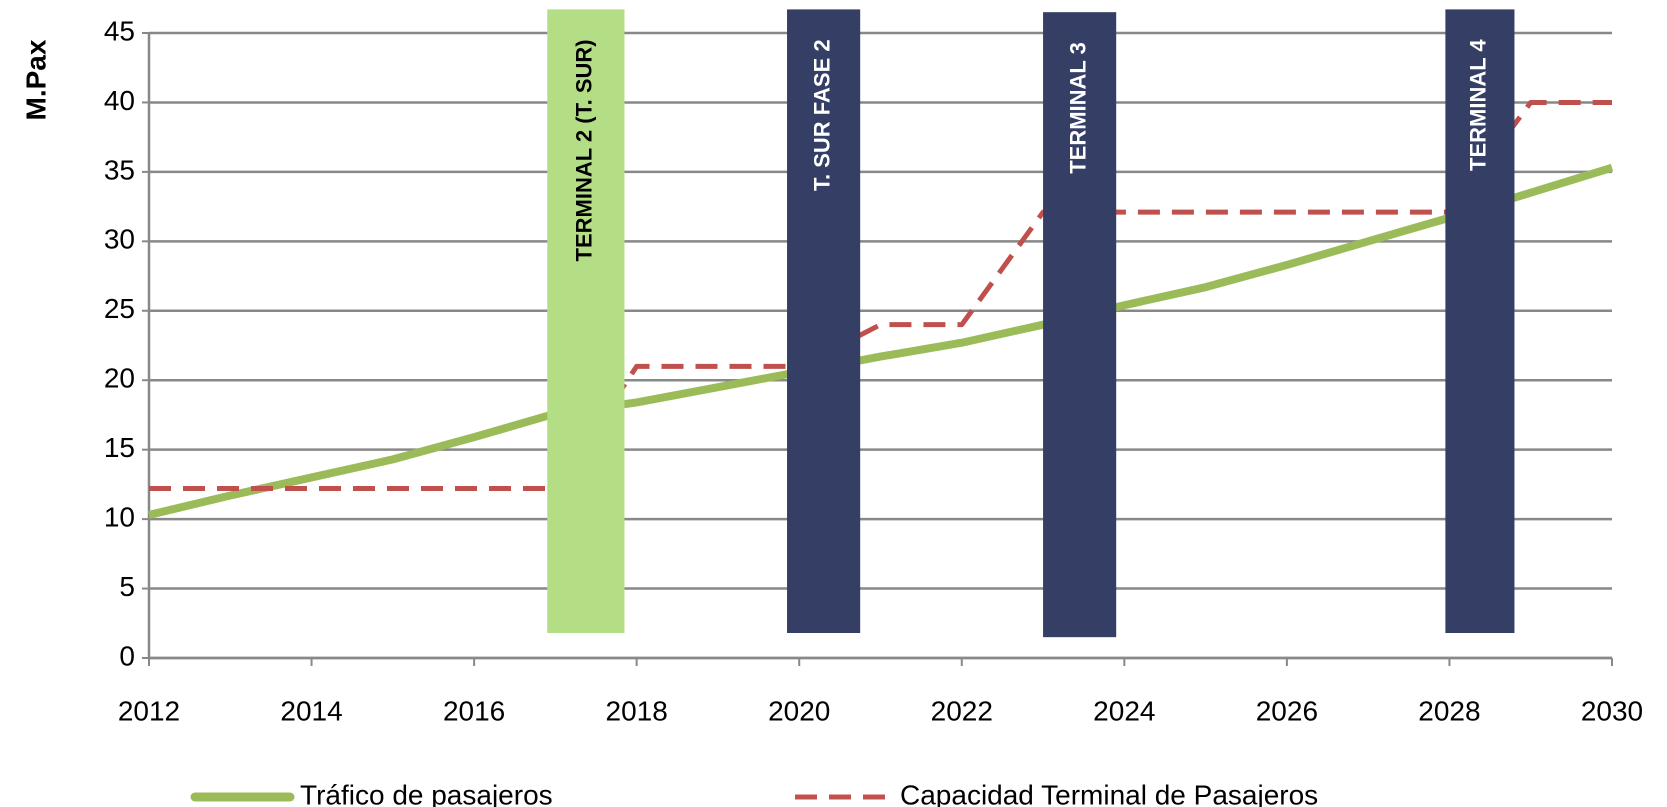 The image size is (1667, 807). I want to click on x-tick-label: 2026, so click(1287, 710).